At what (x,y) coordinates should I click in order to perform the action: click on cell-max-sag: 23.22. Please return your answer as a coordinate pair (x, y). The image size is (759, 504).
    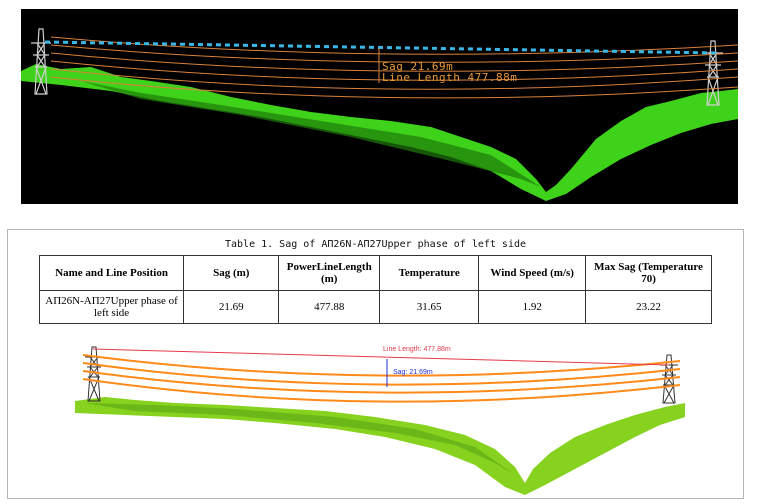
    Looking at the image, I should click on (648, 307).